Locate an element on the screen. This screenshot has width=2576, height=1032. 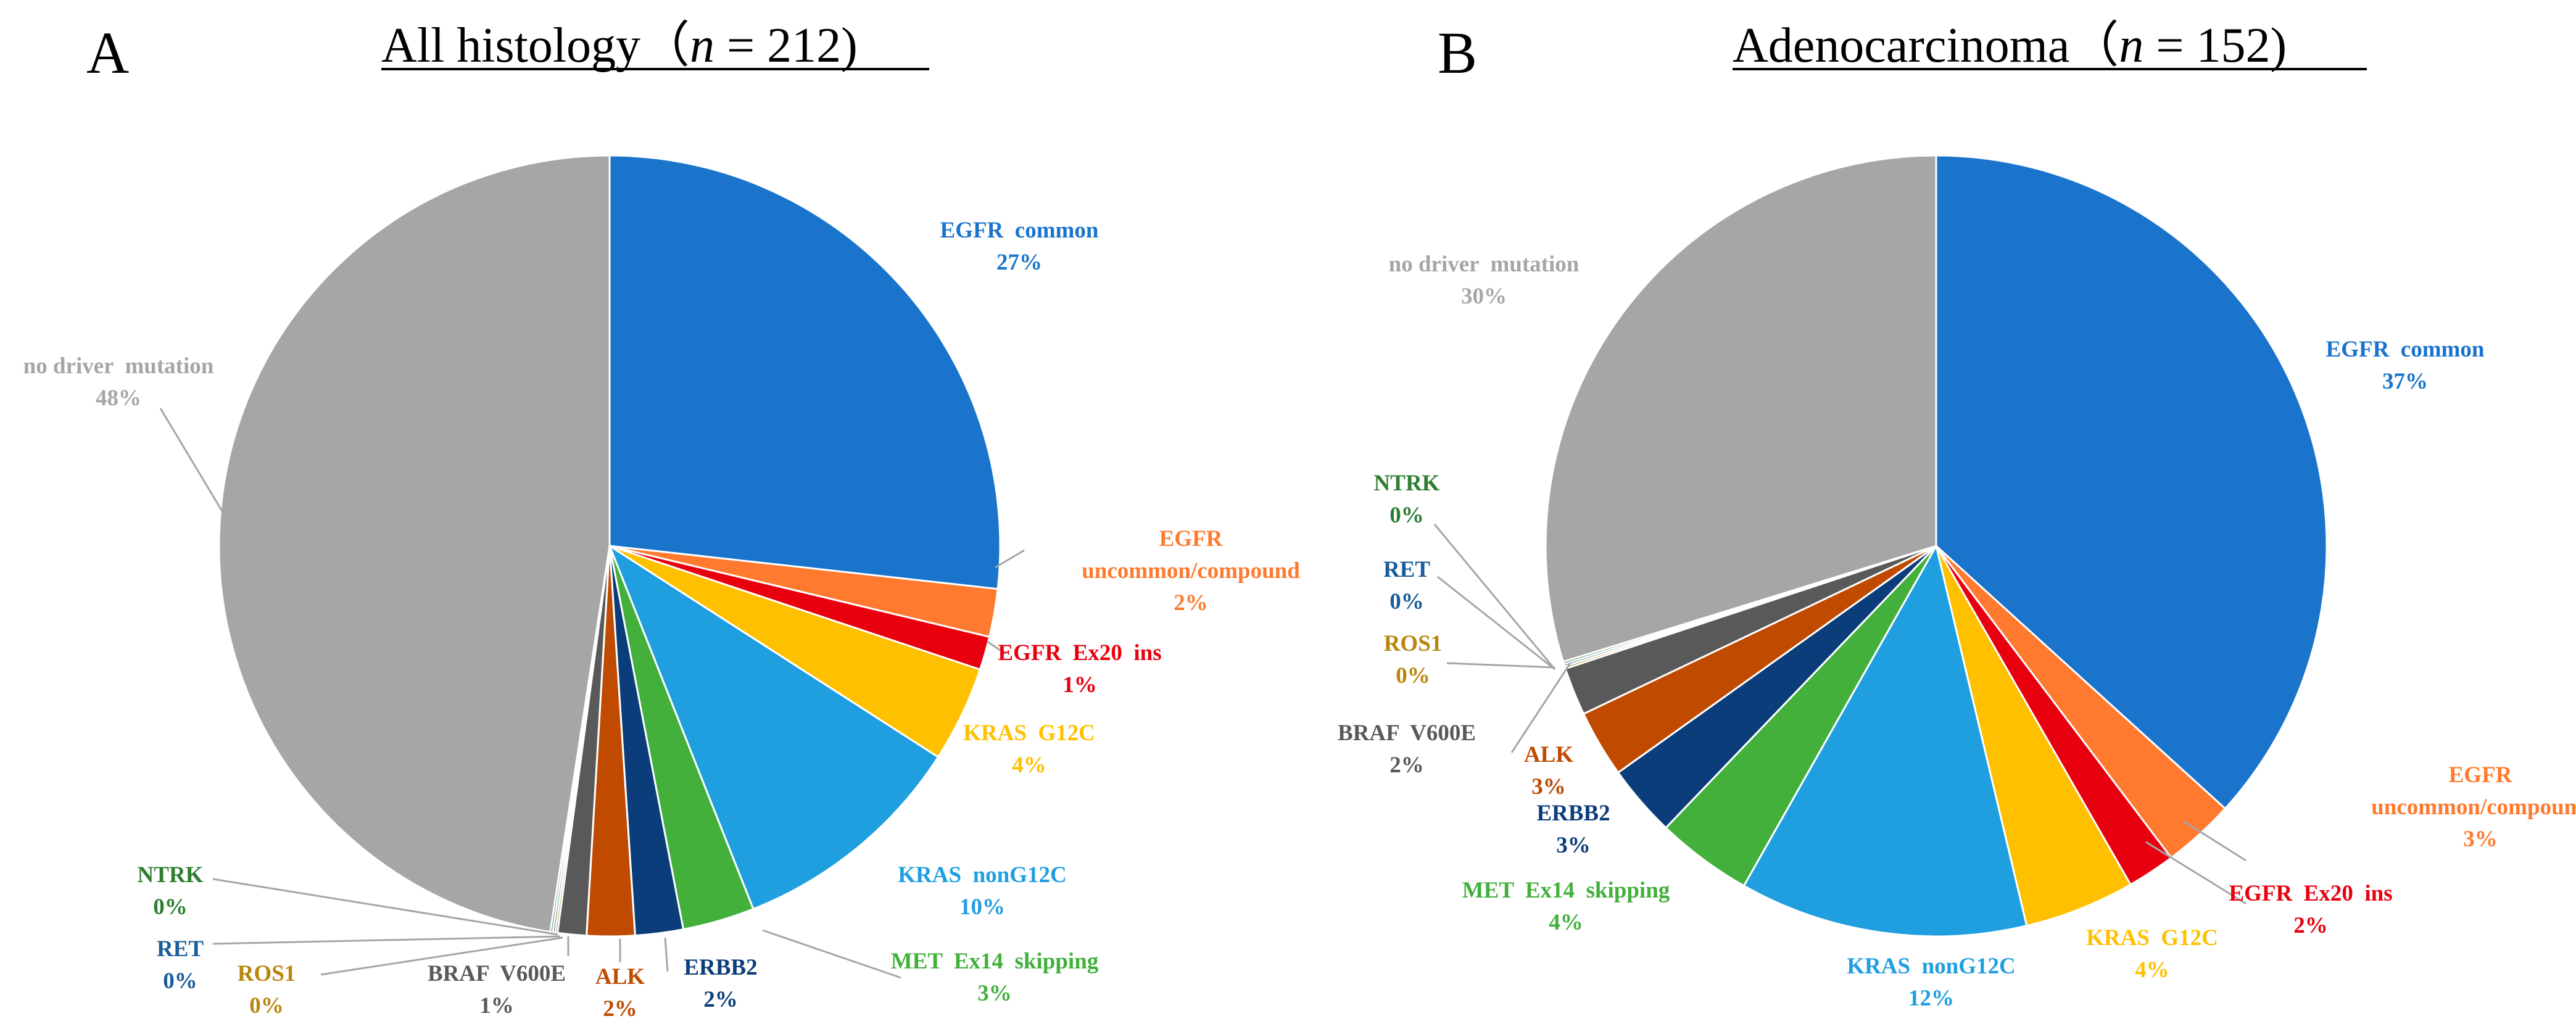
slice-percent-label: 12% is located at coordinates (1931, 998).